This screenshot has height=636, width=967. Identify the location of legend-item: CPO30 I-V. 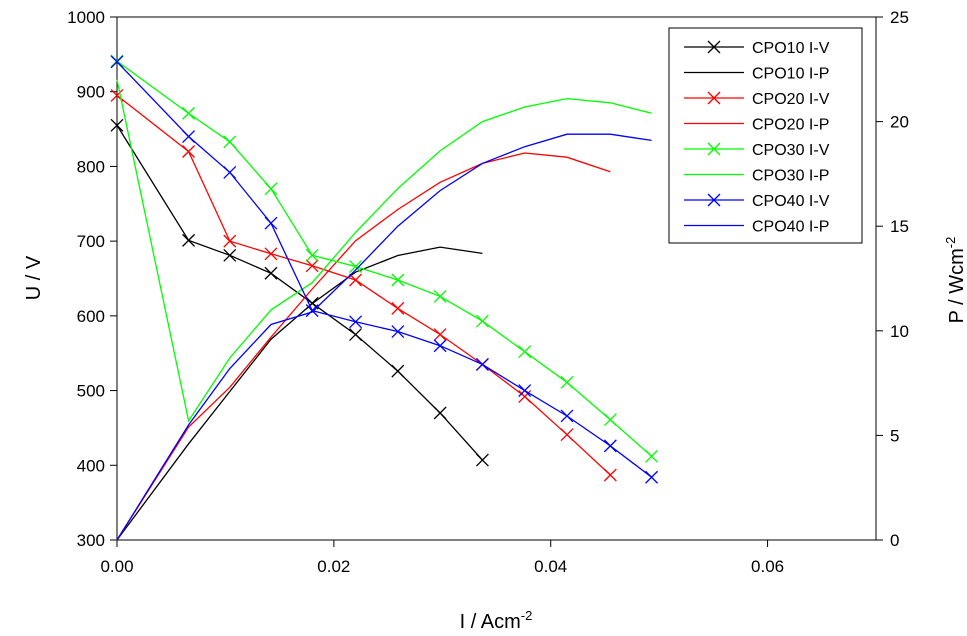
(757, 150).